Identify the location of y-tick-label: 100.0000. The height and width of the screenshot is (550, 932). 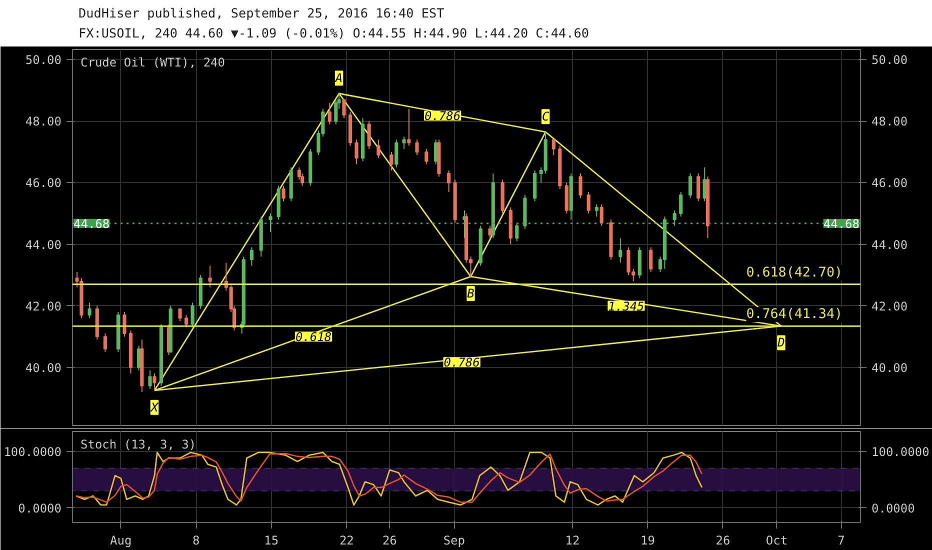
(33, 451).